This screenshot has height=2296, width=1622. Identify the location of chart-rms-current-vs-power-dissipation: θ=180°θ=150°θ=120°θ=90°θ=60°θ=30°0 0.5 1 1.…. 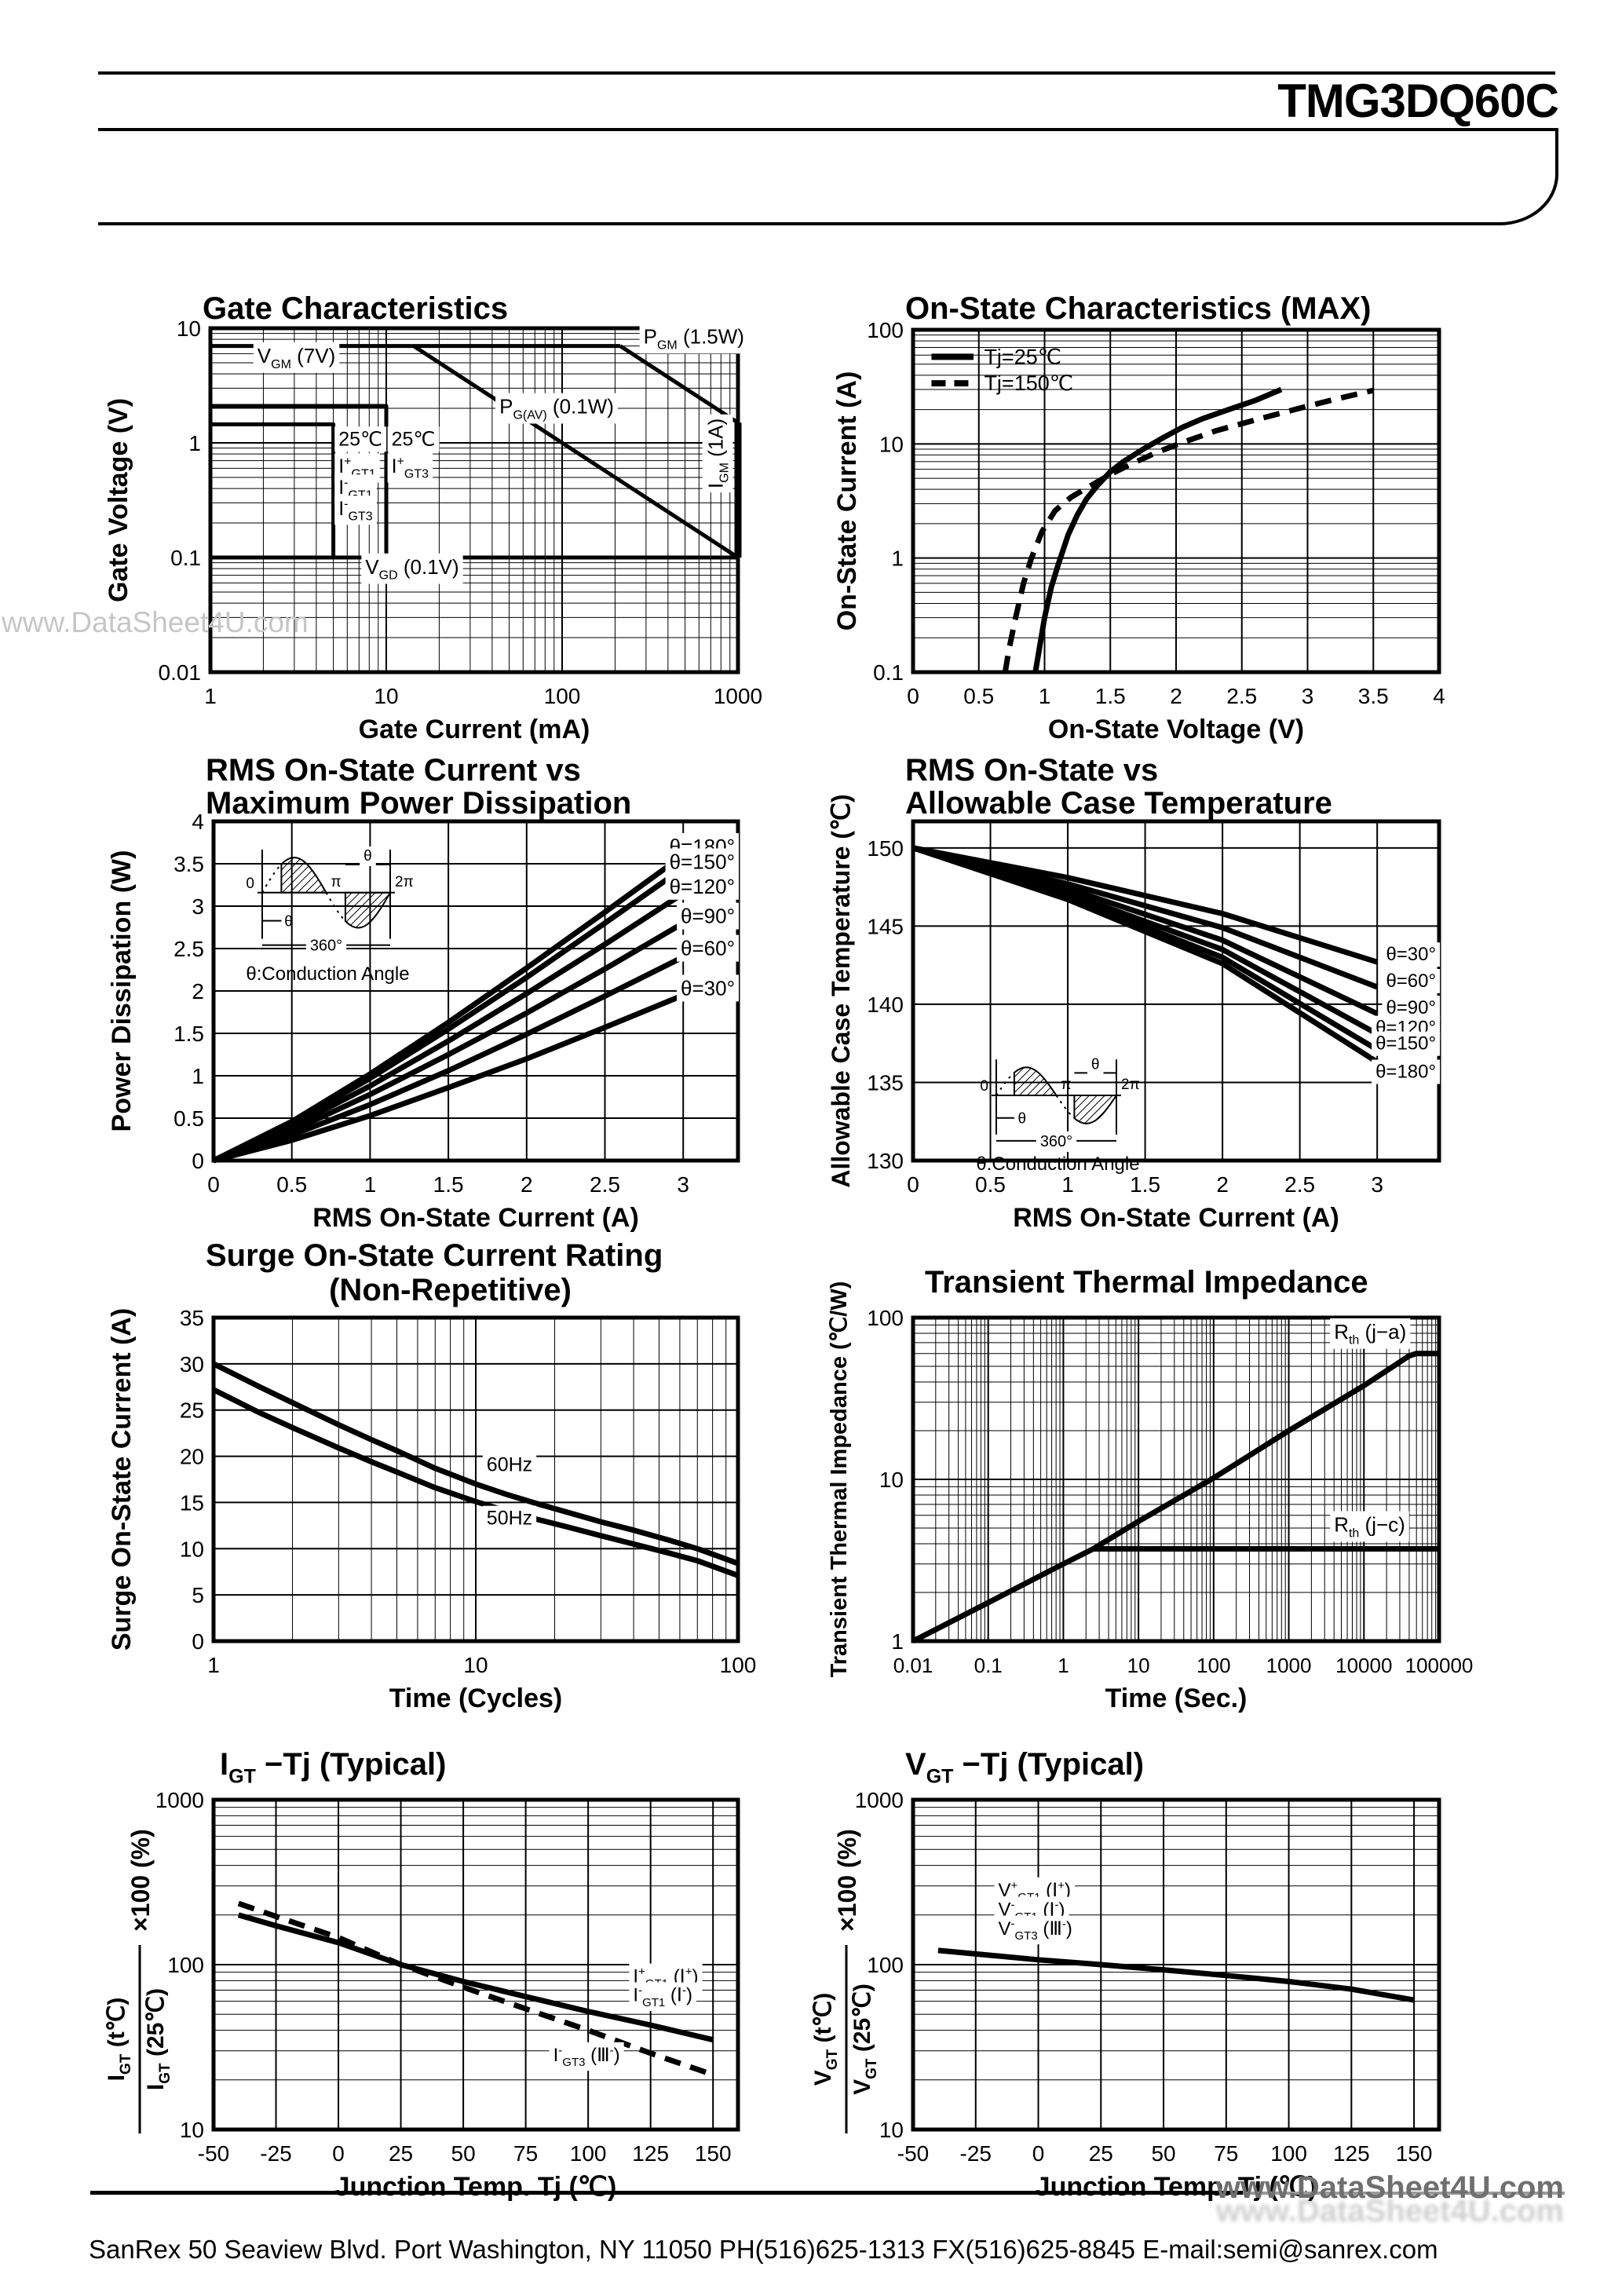
(423, 994).